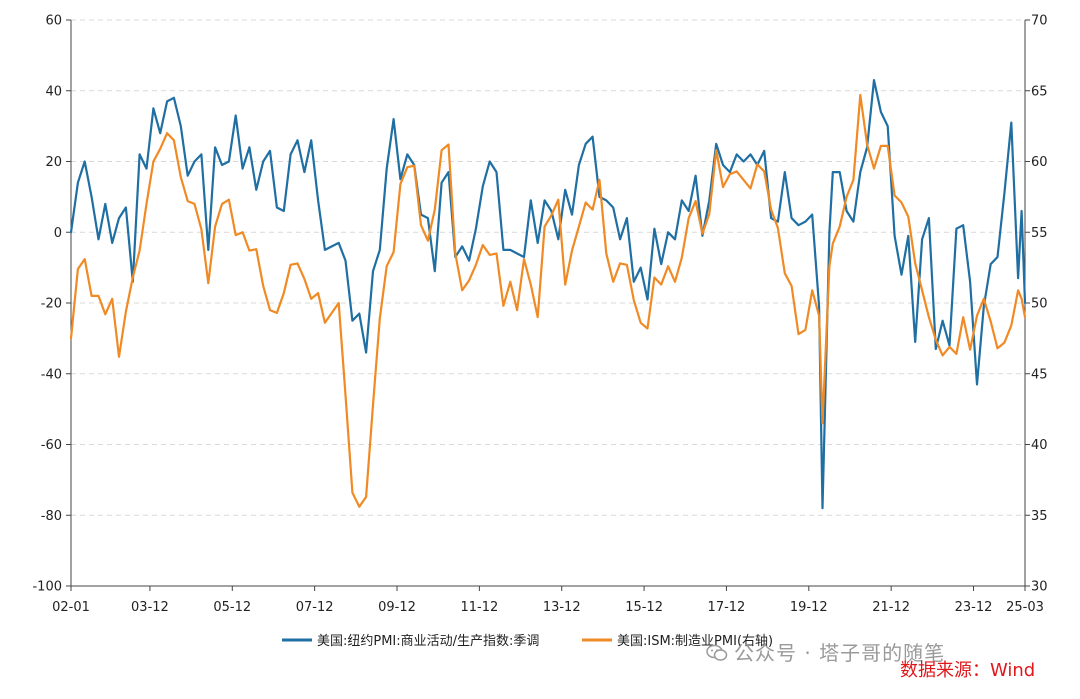 The image size is (1080, 699). What do you see at coordinates (51, 304) in the screenshot?
I see `y-left-tick-label: -20` at bounding box center [51, 304].